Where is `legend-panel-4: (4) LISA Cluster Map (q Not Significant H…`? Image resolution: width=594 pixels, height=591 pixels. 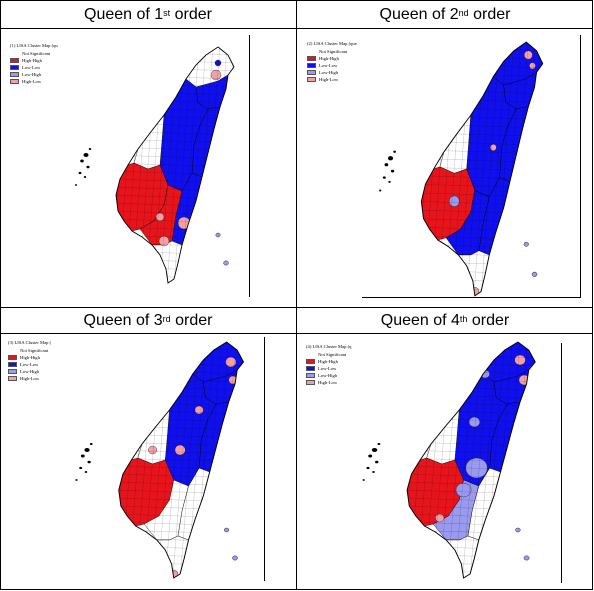
legend-panel-4: (4) LISA Cluster Map (q Not Significant H… is located at coordinates (328, 364).